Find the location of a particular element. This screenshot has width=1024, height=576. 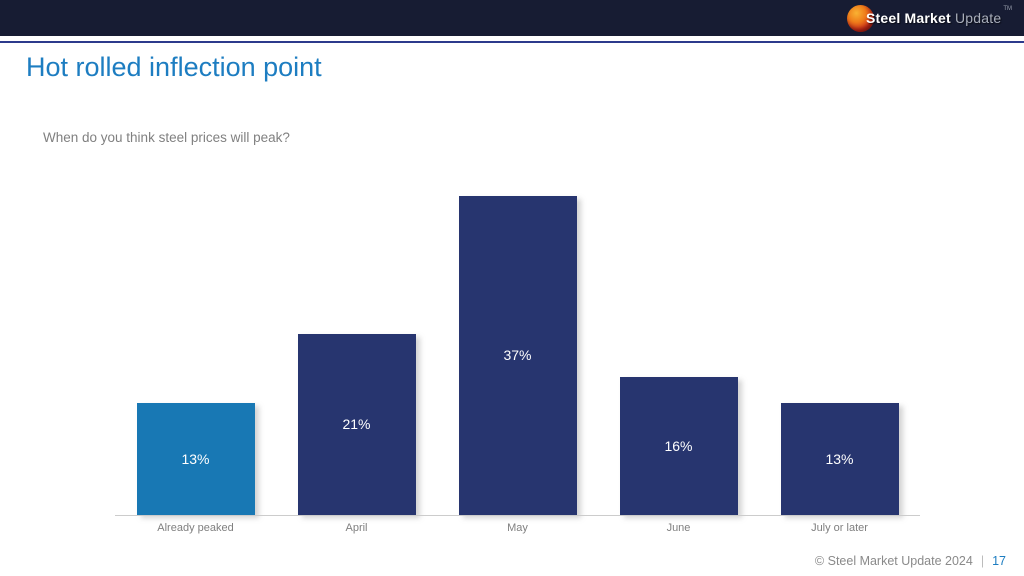

copyright-text: © Steel Market Update 2024 is located at coordinates (893, 561).